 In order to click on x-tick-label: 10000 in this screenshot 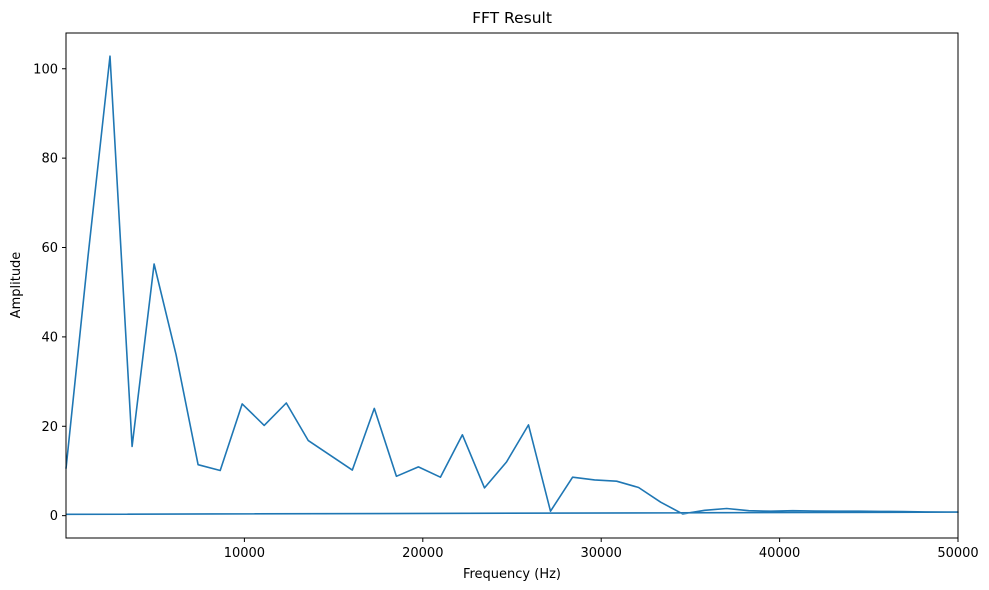, I will do `click(244, 553)`.